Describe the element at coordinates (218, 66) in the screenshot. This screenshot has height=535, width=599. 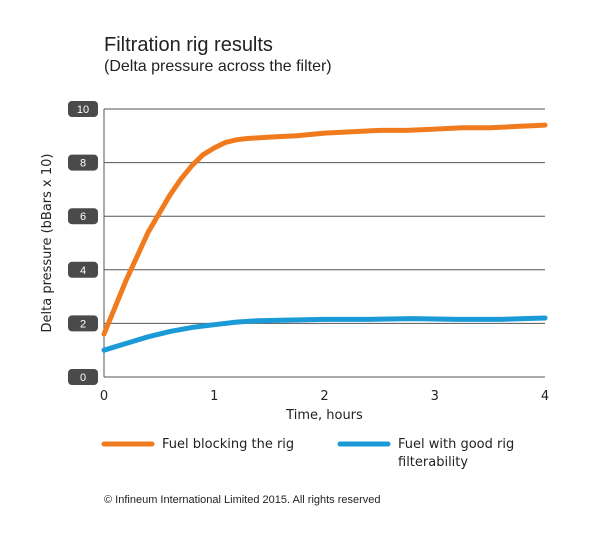
I see `chart-subtitle: (Delta pressure across the filter)` at that location.